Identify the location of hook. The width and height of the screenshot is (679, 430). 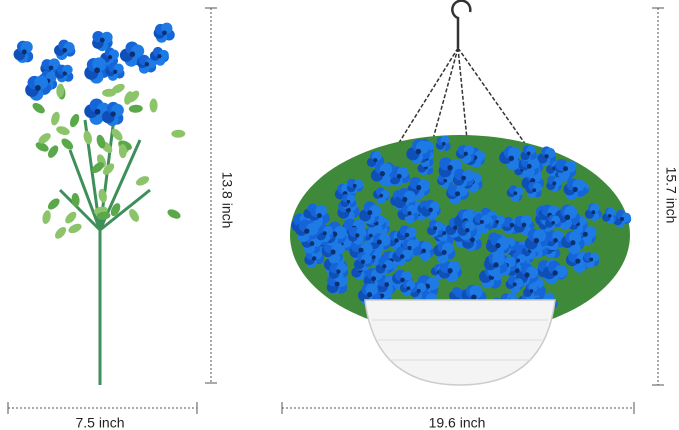
(461, 24).